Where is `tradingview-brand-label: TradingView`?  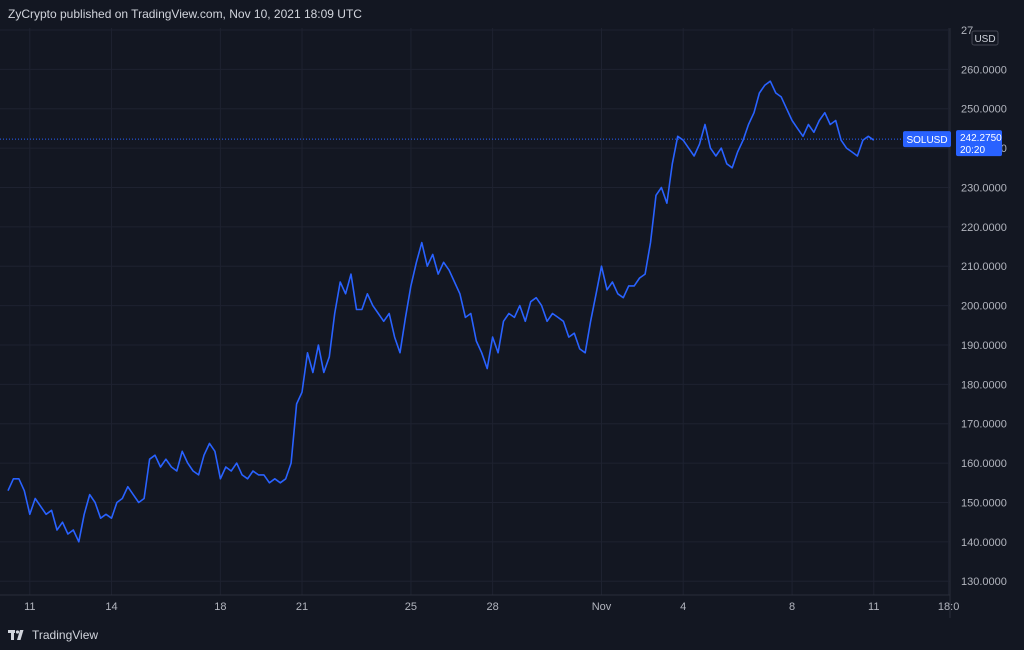 tradingview-brand-label: TradingView is located at coordinates (65, 635).